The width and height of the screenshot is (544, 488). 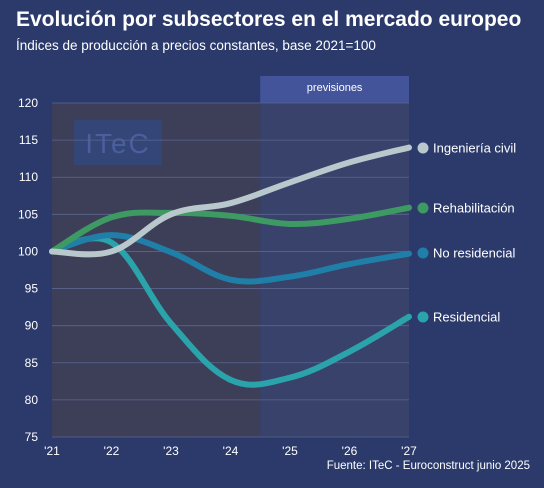 What do you see at coordinates (474, 148) in the screenshot?
I see `legend-label-ingenieria-civil: Ingeniería civil` at bounding box center [474, 148].